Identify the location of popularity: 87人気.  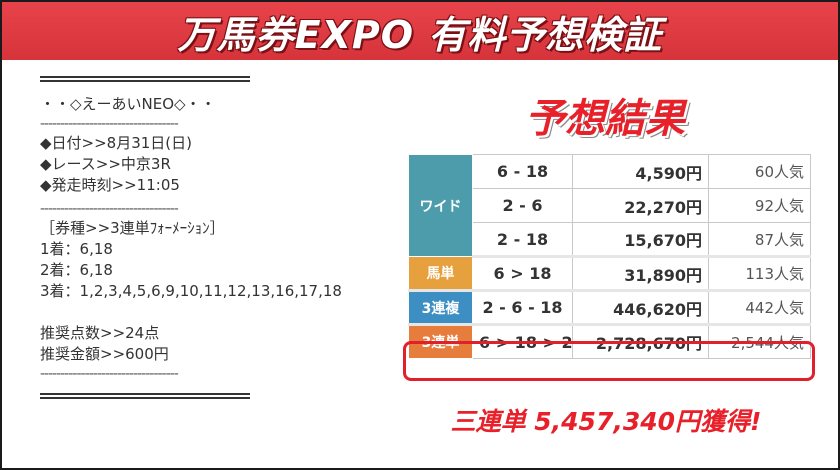
(759, 240).